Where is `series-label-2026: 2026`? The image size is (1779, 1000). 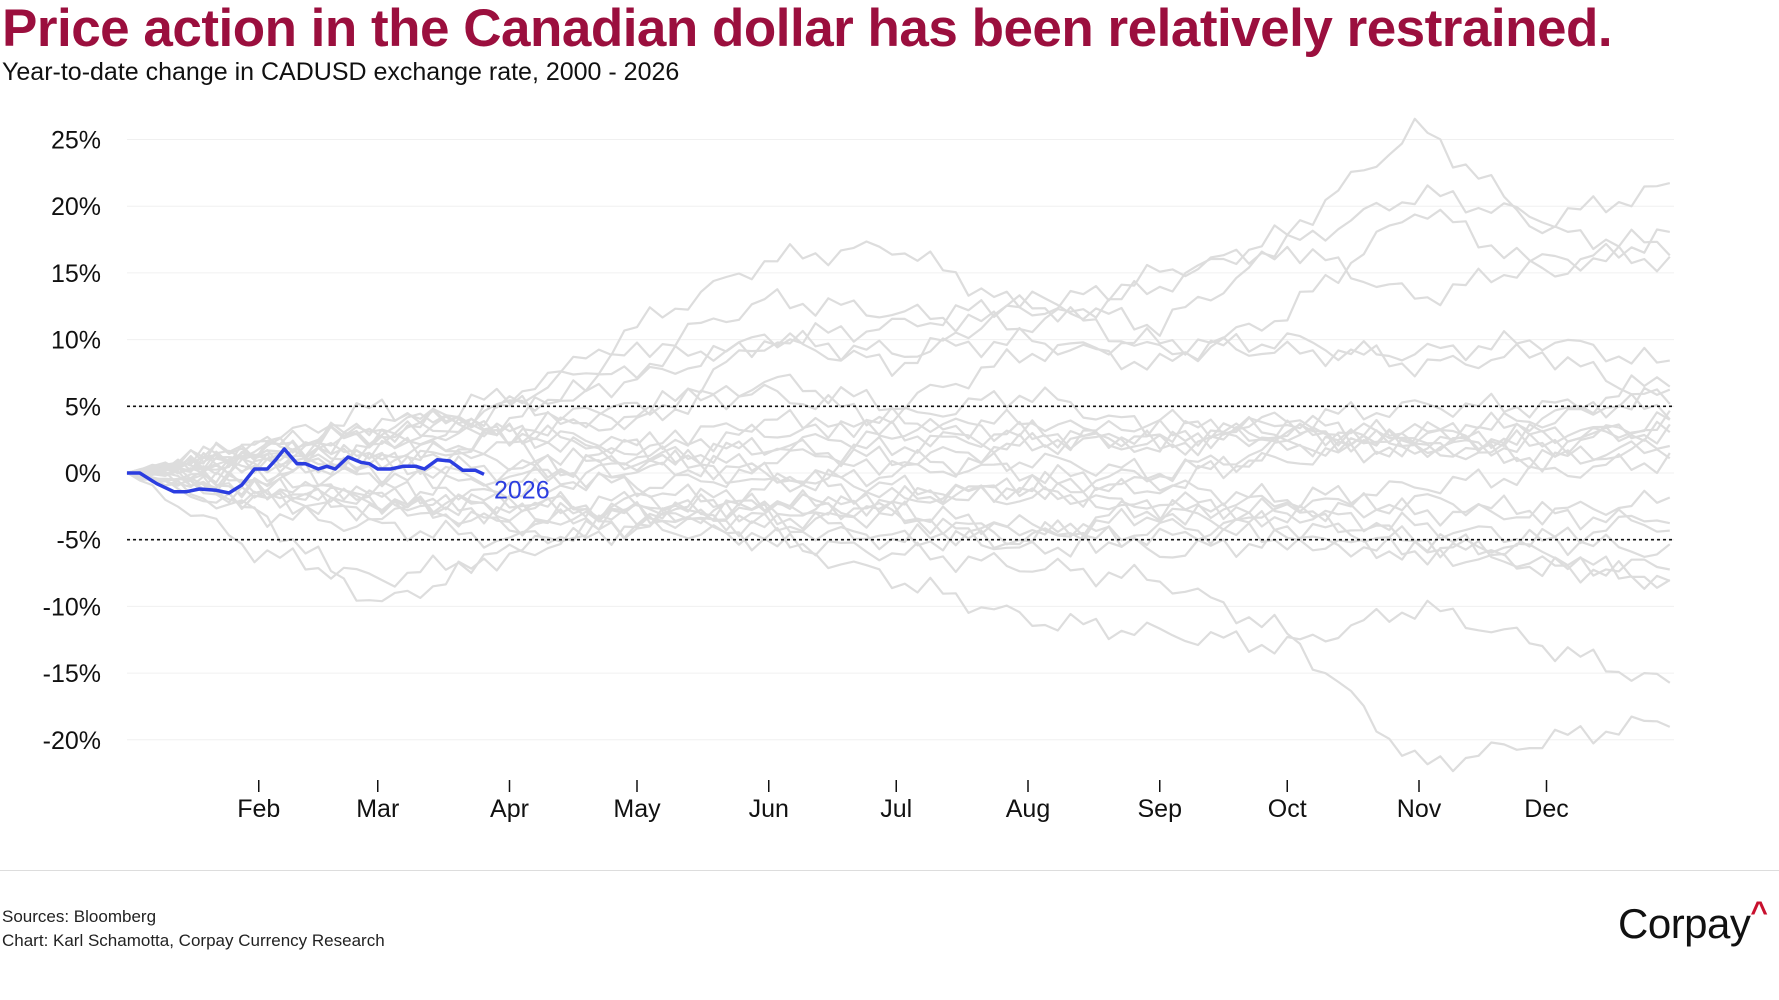 series-label-2026: 2026 is located at coordinates (522, 490).